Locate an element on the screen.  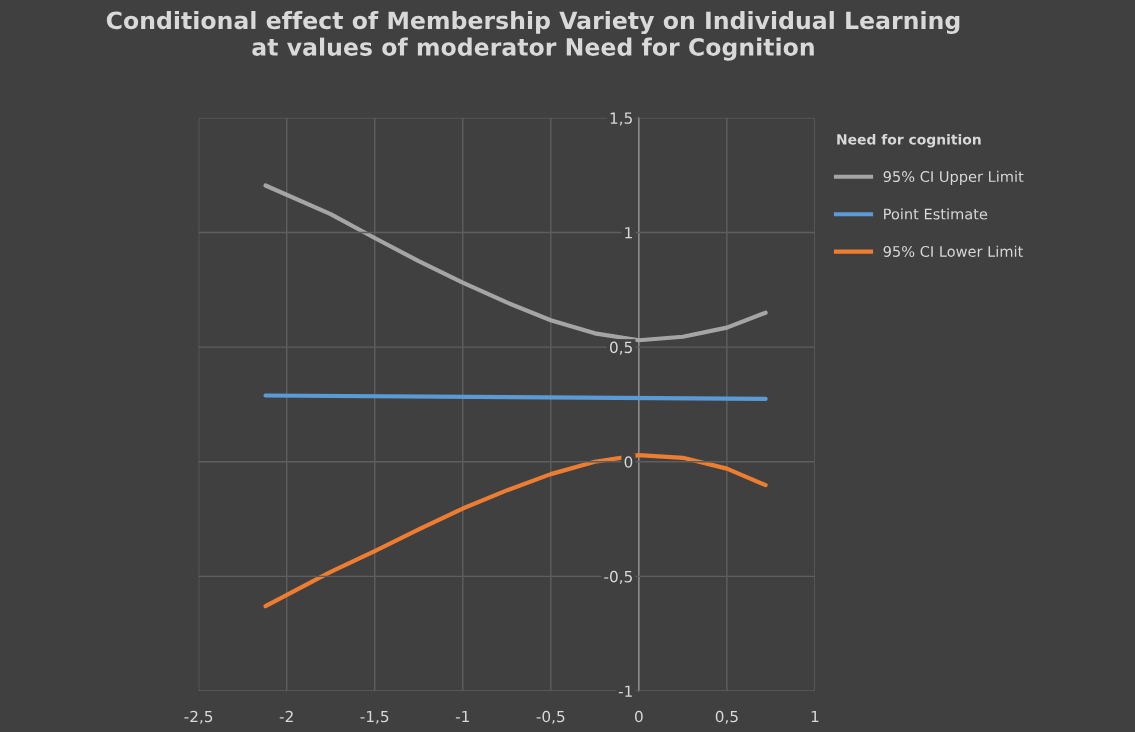
x-tick-label: 1 is located at coordinates (815, 716).